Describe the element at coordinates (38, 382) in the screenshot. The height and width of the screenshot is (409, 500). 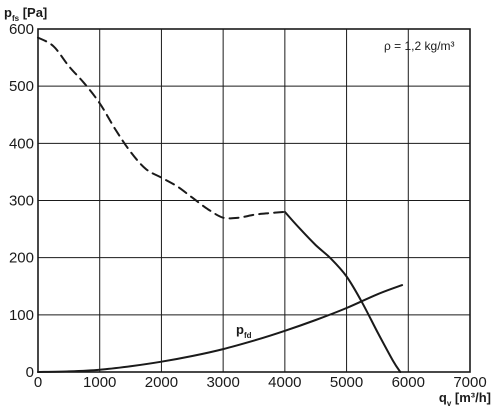
I see `x-tick-label: 0` at that location.